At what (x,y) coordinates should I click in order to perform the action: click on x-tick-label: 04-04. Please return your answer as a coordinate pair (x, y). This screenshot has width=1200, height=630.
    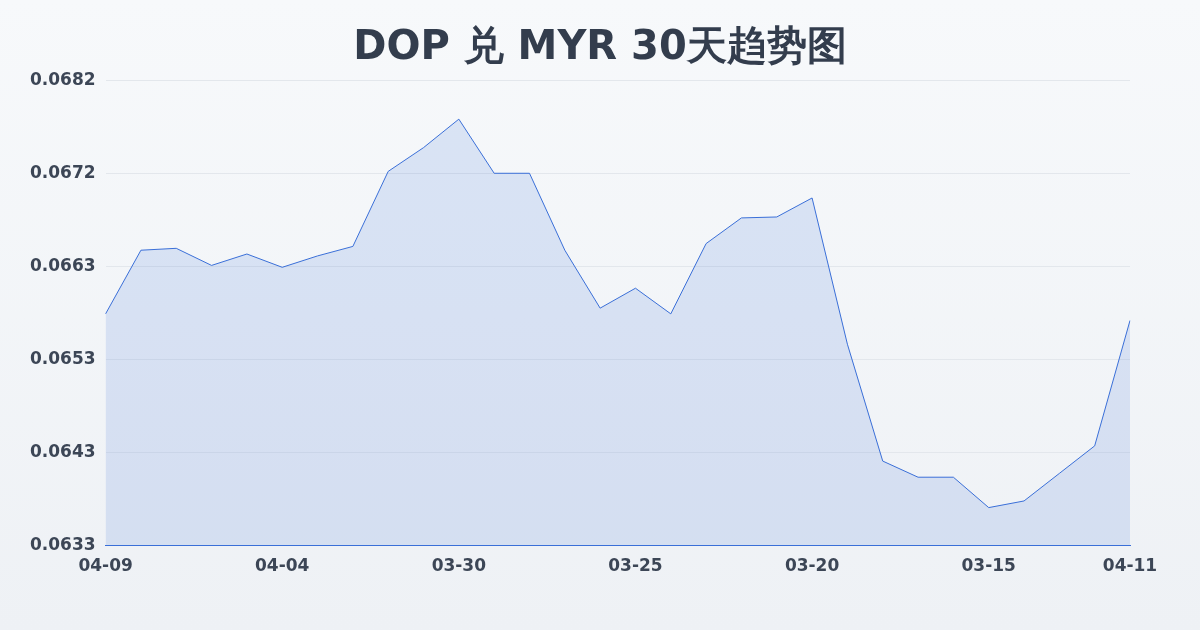
    Looking at the image, I should click on (282, 565).